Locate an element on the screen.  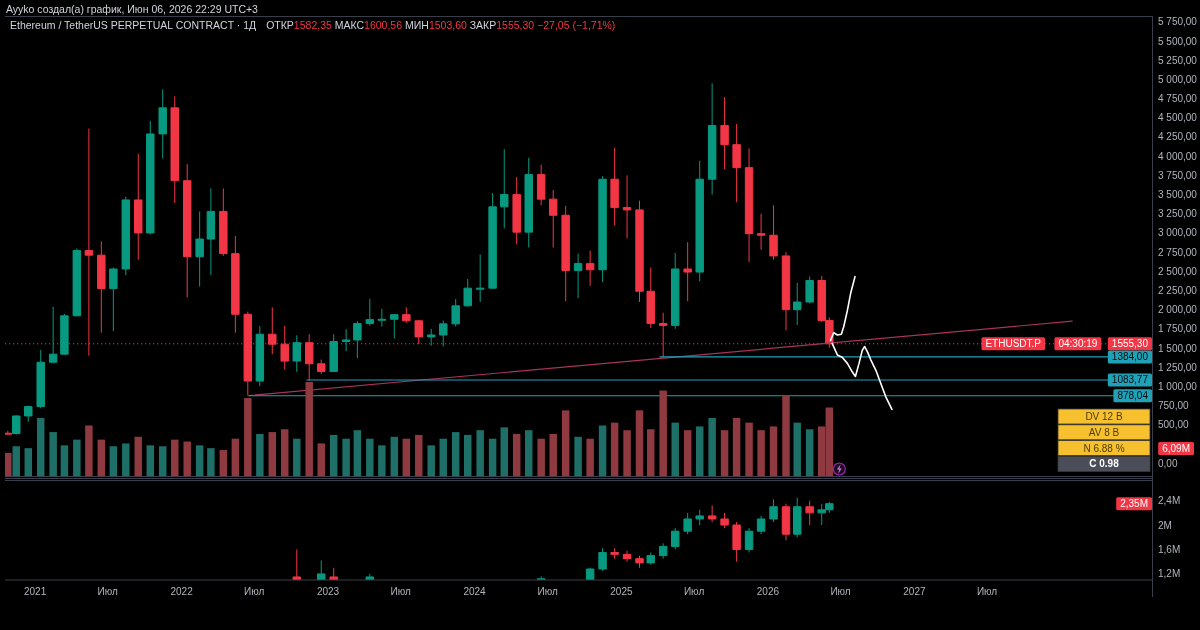
x-tick-label: 2021 is located at coordinates (35, 591).